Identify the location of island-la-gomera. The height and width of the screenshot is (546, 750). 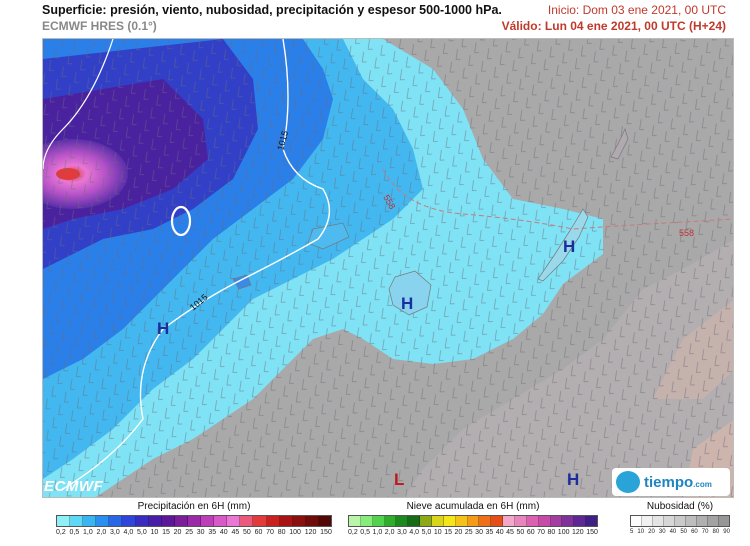
(242, 282).